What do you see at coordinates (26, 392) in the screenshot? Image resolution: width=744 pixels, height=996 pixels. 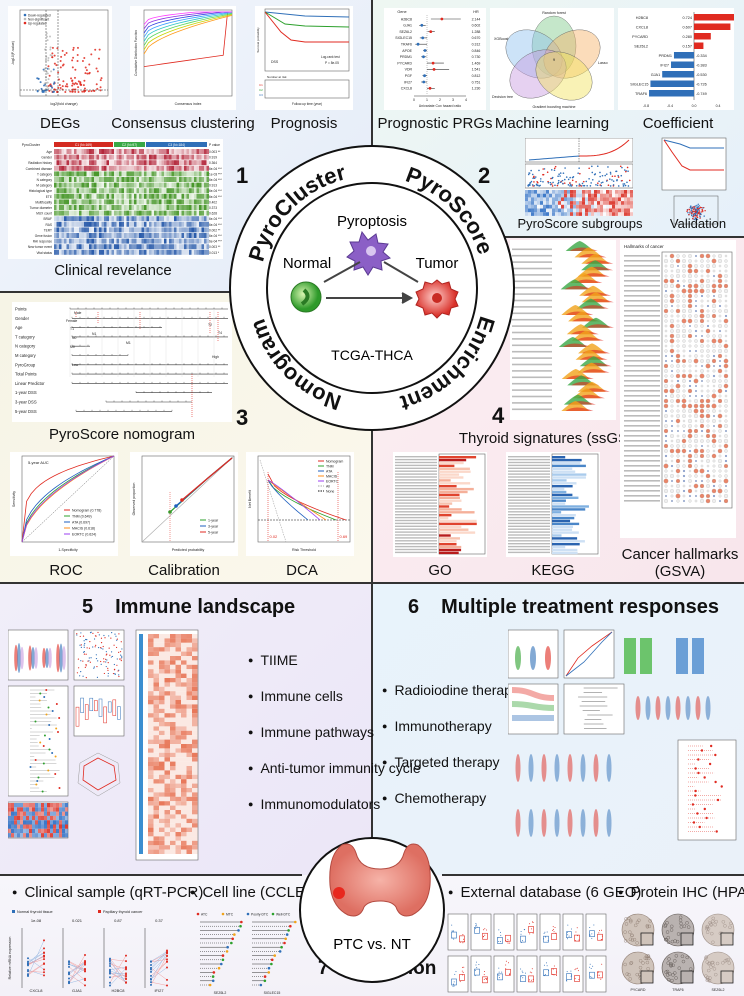 I see `nomogram-row-label: 1-year DSS` at bounding box center [26, 392].